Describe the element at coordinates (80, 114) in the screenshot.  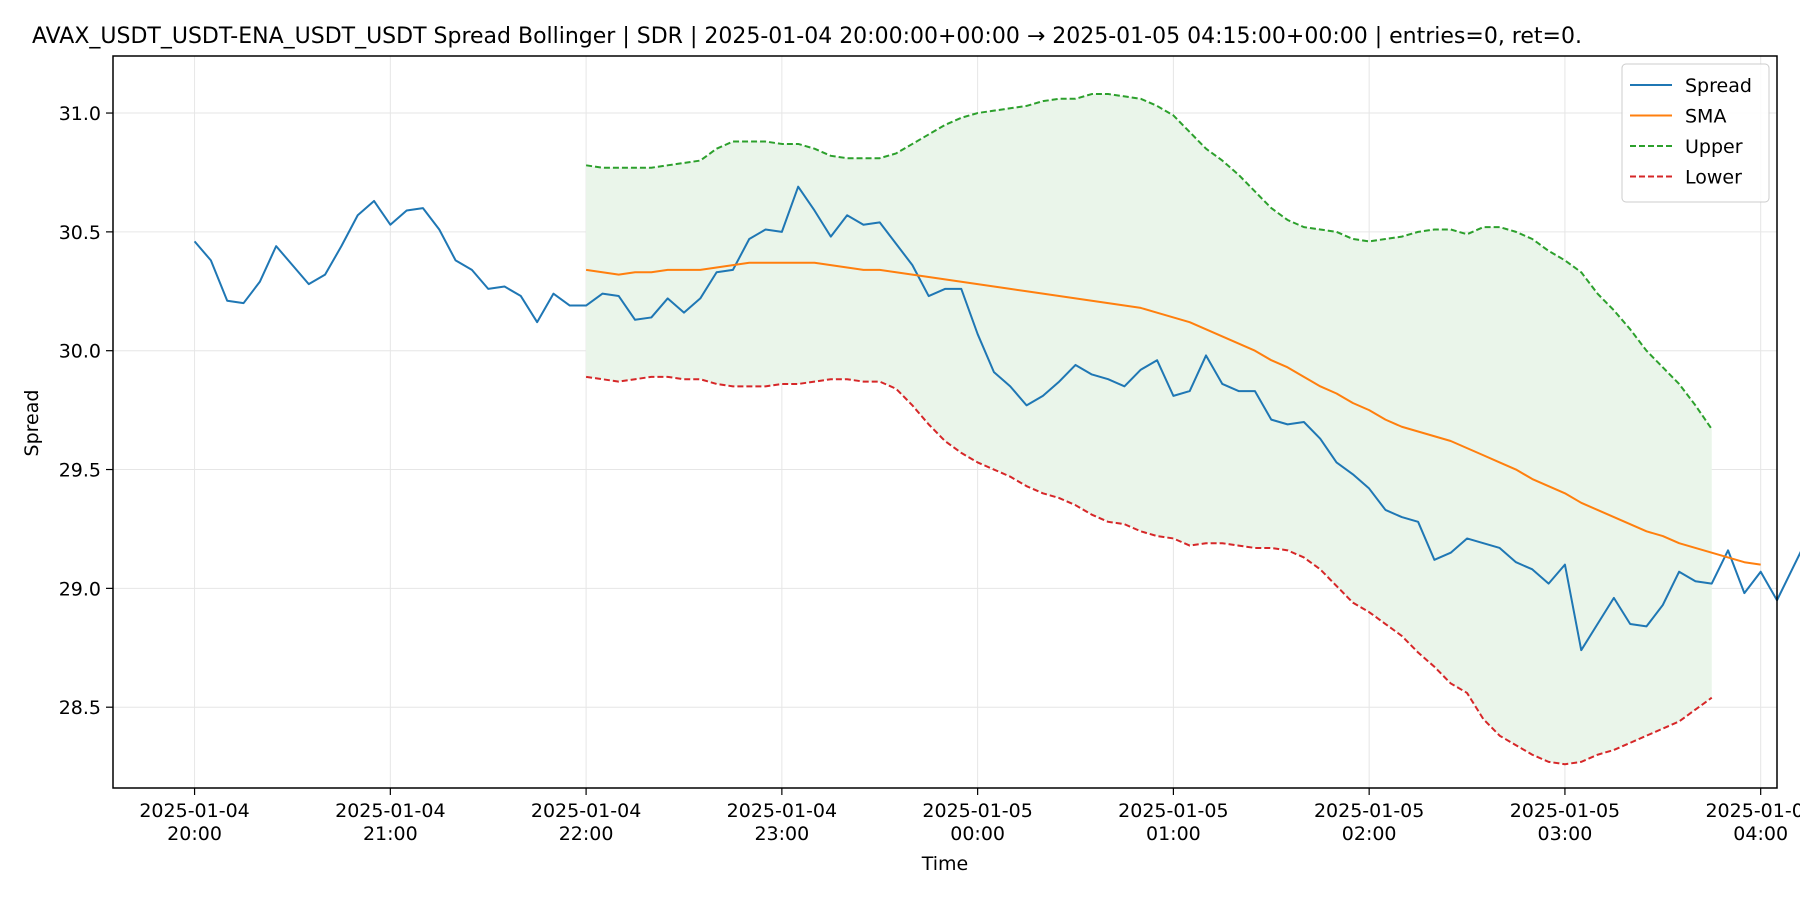
I see `y-tick-label: 31.0` at that location.